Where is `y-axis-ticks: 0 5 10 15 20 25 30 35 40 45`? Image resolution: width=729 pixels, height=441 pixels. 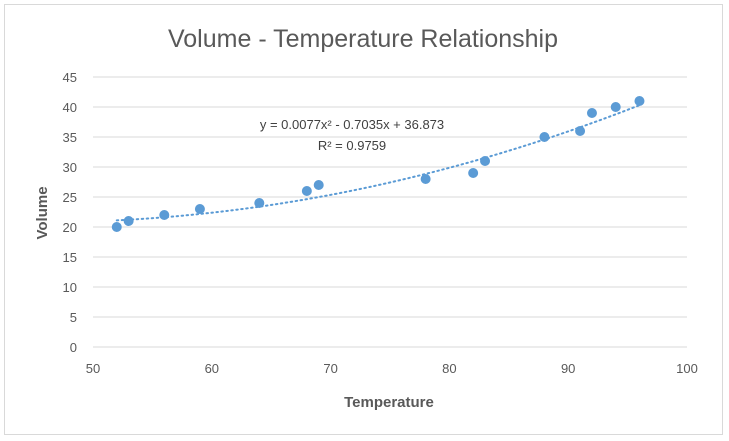
y-axis-ticks: 0 5 10 15 20 25 30 35 40 45 is located at coordinates (70, 212).